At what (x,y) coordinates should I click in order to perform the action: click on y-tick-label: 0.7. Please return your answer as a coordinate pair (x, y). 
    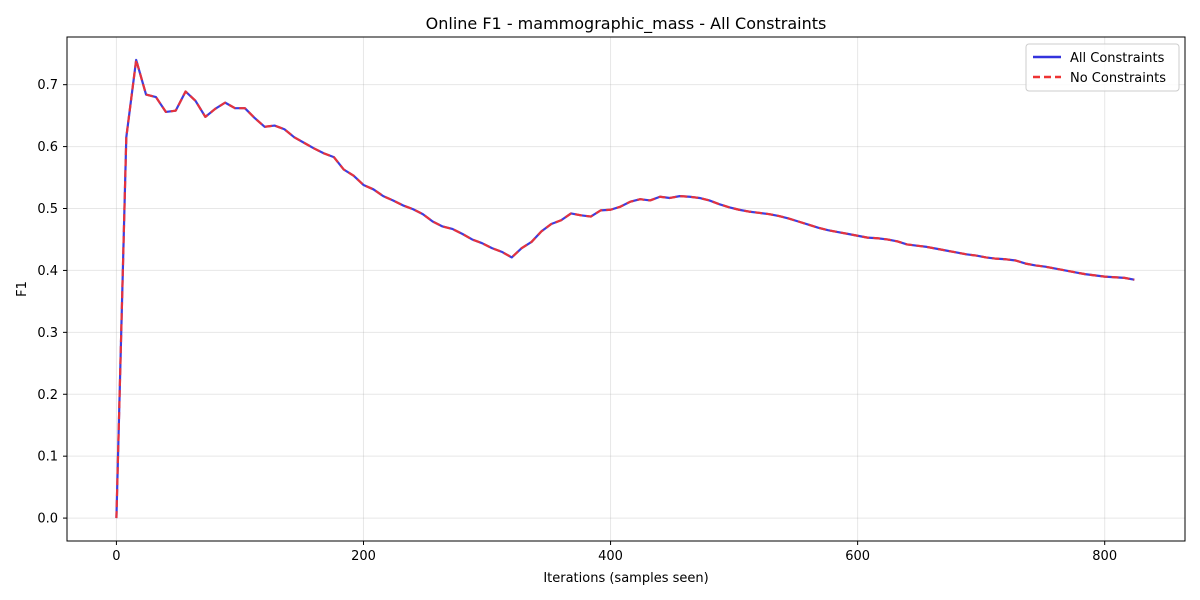
    Looking at the image, I should click on (47, 85).